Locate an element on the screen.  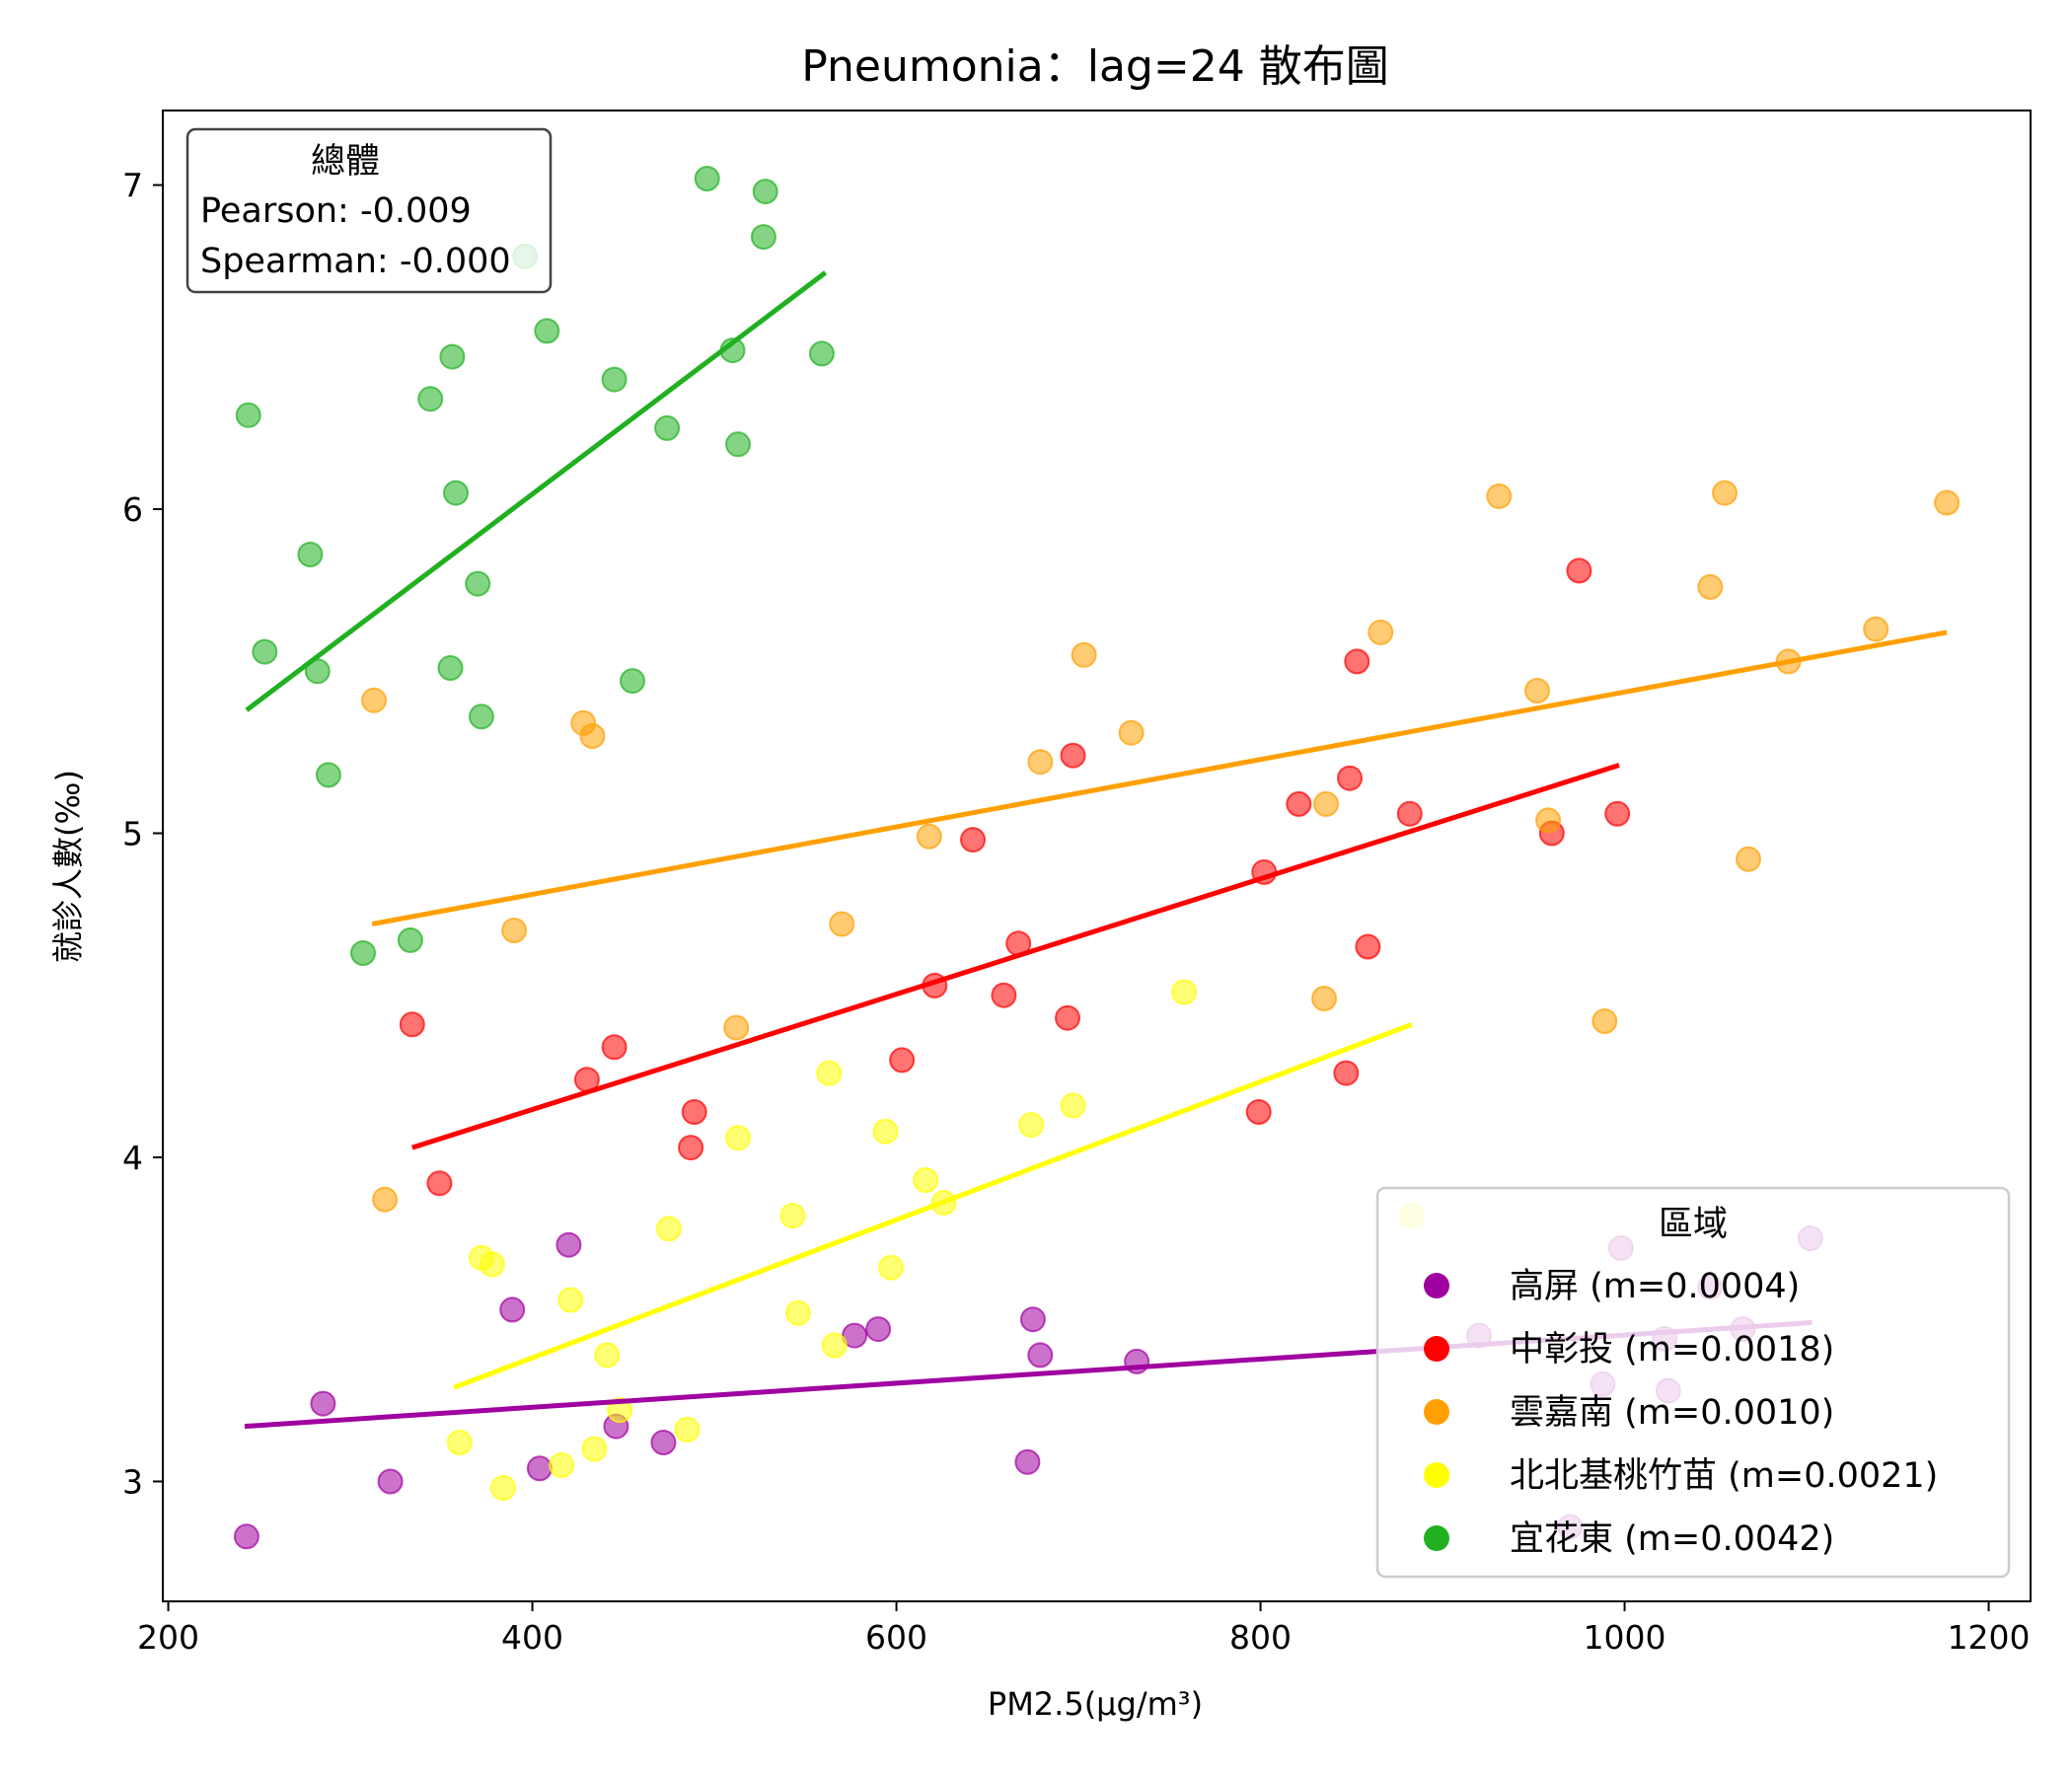
legend-title: 區域 is located at coordinates (1694, 1224).